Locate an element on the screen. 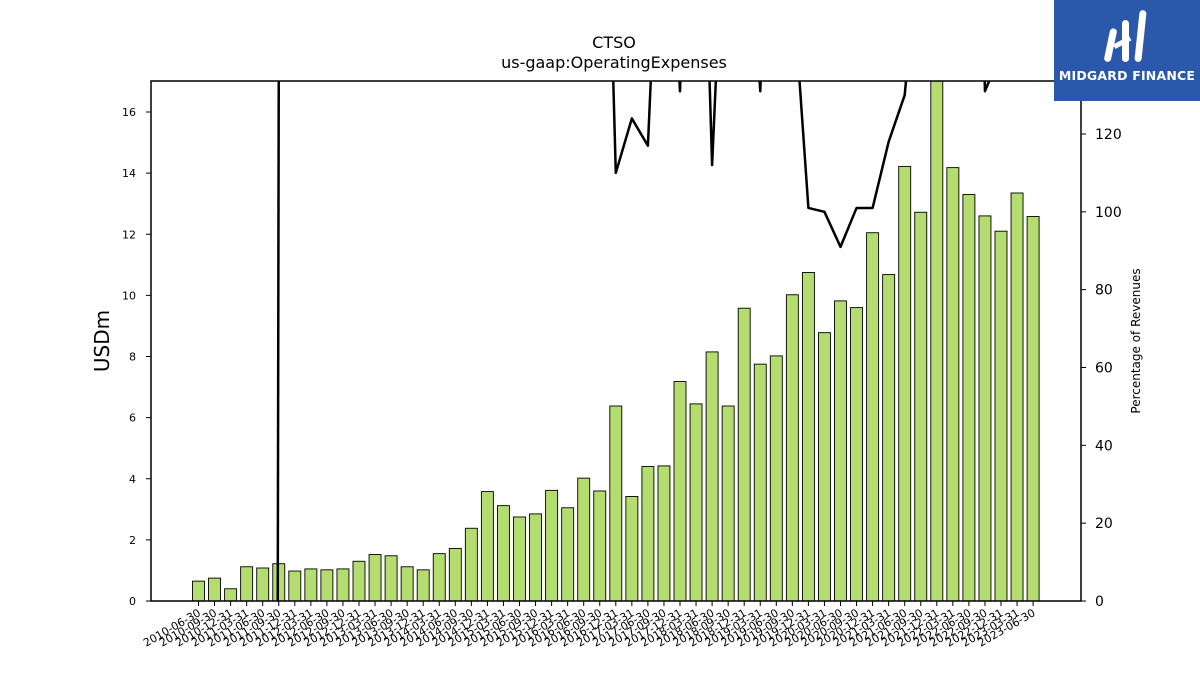  left-y-axis: 0 2 4 6 8 10 12 14 16 is located at coordinates (136, 357).